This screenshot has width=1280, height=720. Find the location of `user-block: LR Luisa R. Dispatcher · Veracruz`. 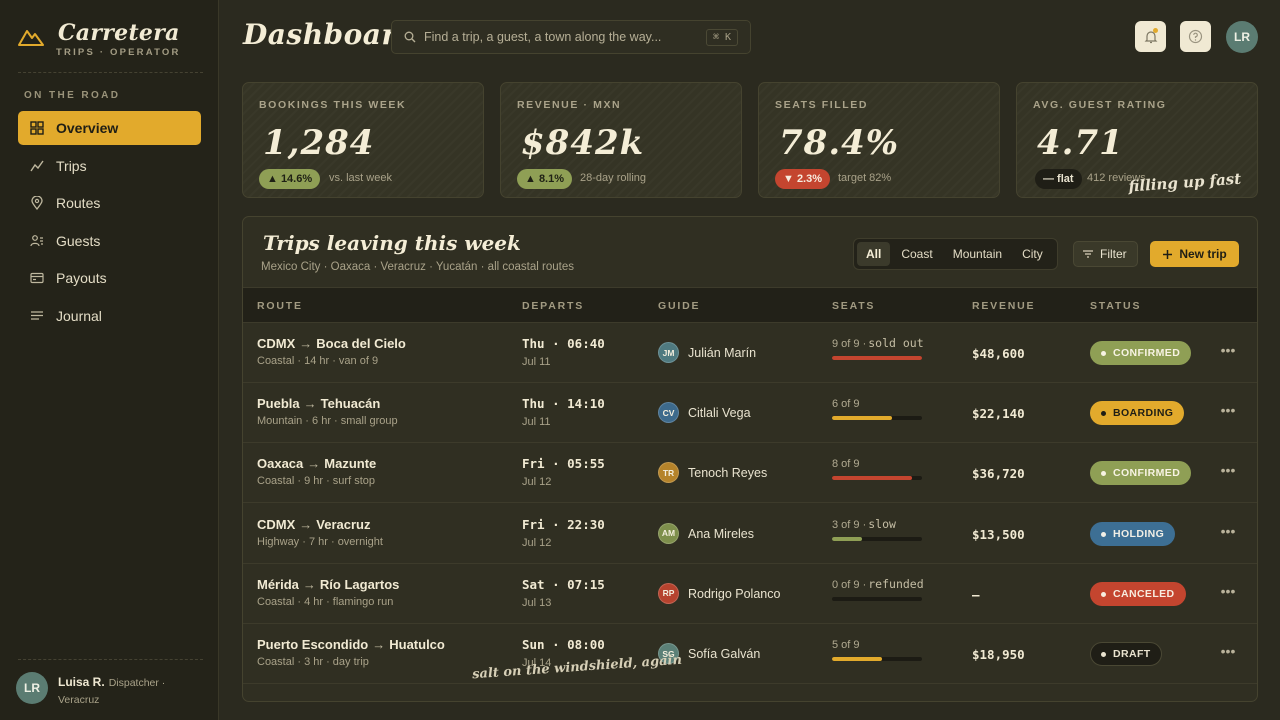

user-block: LR Luisa R. Dispatcher · Veracruz is located at coordinates (111, 690).